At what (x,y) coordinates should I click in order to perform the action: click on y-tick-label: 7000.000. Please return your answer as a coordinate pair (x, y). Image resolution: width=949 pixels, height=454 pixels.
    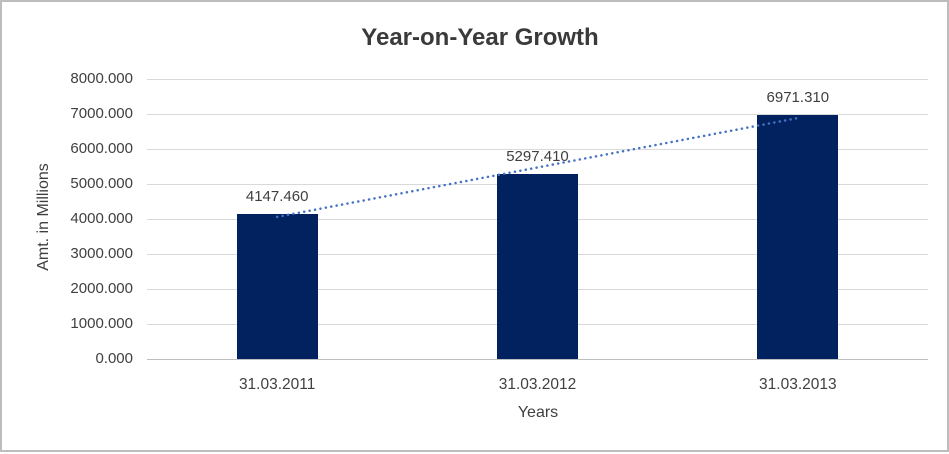
    Looking at the image, I should click on (101, 113).